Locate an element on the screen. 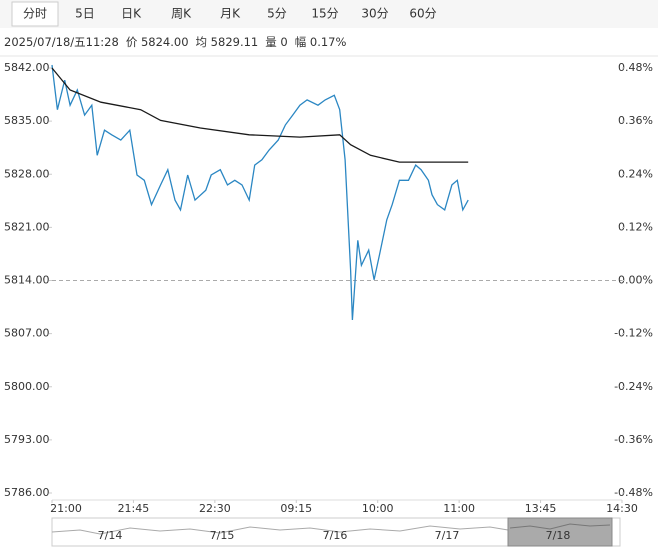 Image resolution: width=658 pixels, height=548 pixels. tab-bar is located at coordinates (329, 14).